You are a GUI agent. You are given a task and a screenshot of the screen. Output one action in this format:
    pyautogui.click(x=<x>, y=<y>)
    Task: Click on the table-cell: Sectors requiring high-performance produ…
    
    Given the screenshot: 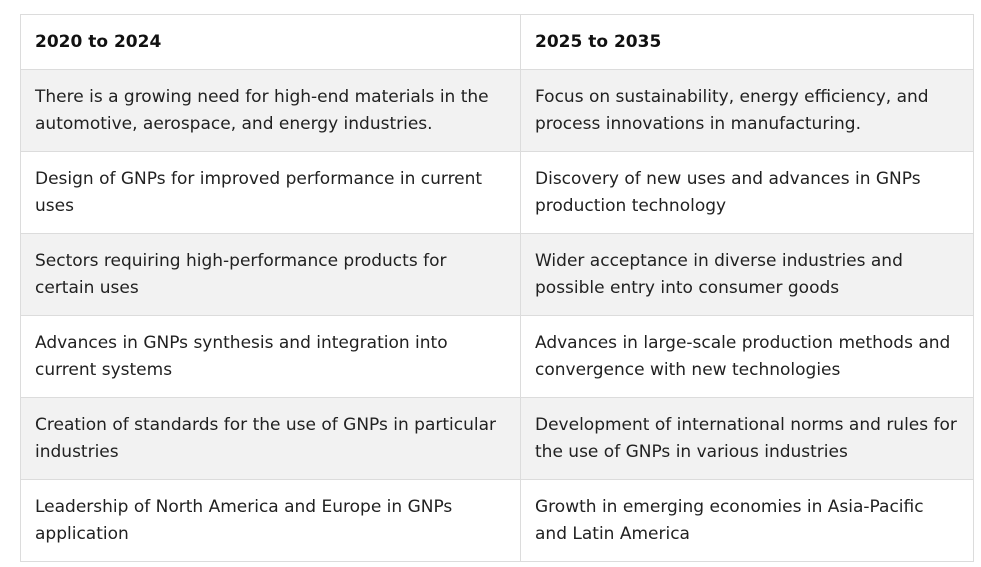 What is the action you would take?
    pyautogui.click(x=270, y=274)
    